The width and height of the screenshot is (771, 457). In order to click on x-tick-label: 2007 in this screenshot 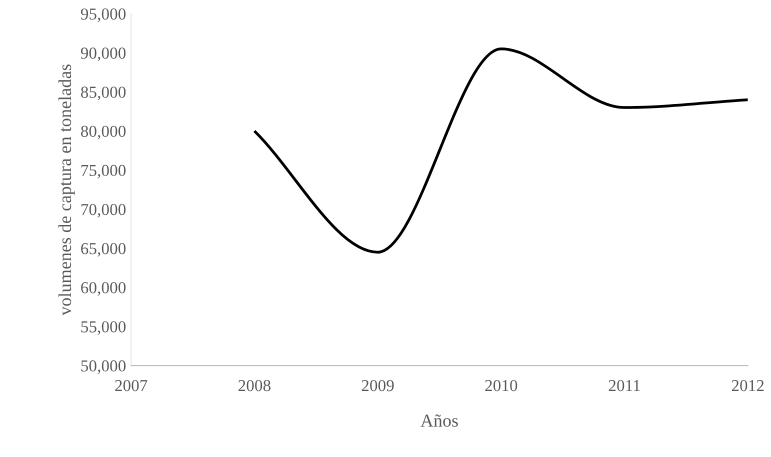, I will do `click(131, 386)`.